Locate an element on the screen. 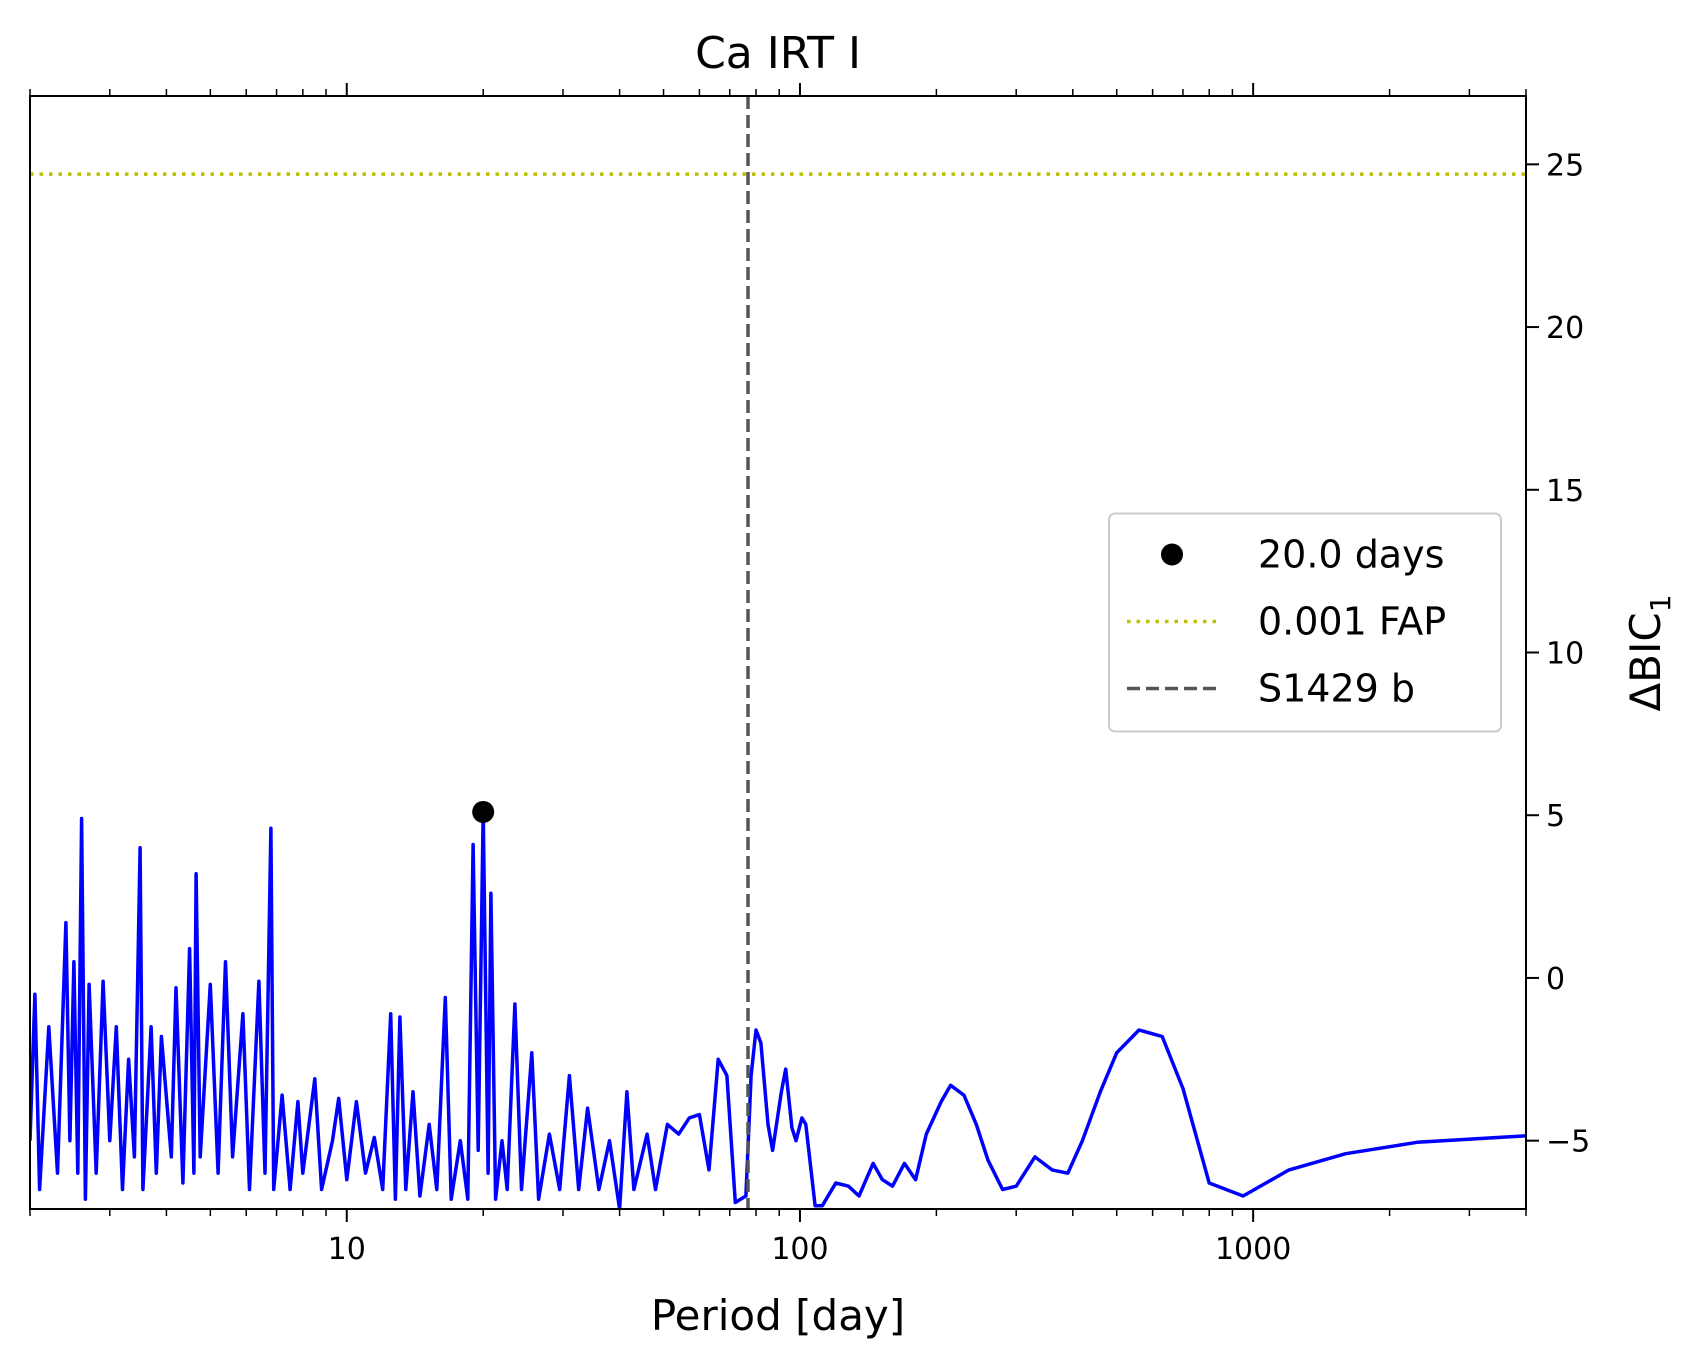  chart-title: Ca IRT I is located at coordinates (778, 53).